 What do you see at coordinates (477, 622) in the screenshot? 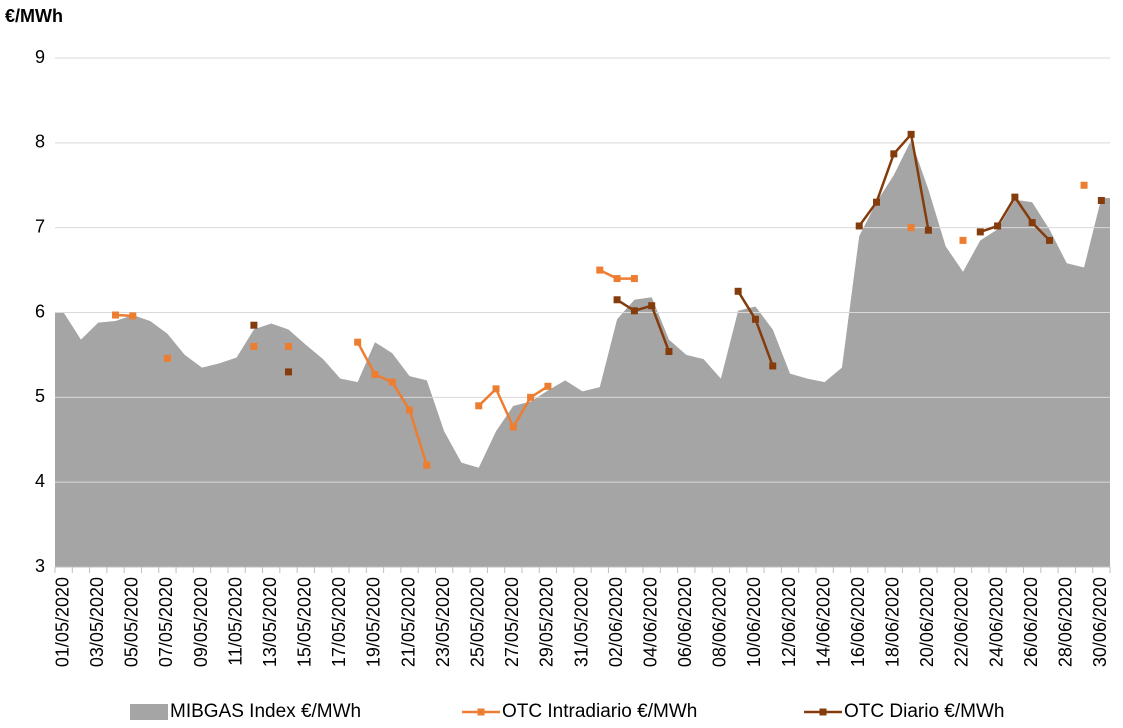
I see `x-tick-label: 25/05/2020` at bounding box center [477, 622].